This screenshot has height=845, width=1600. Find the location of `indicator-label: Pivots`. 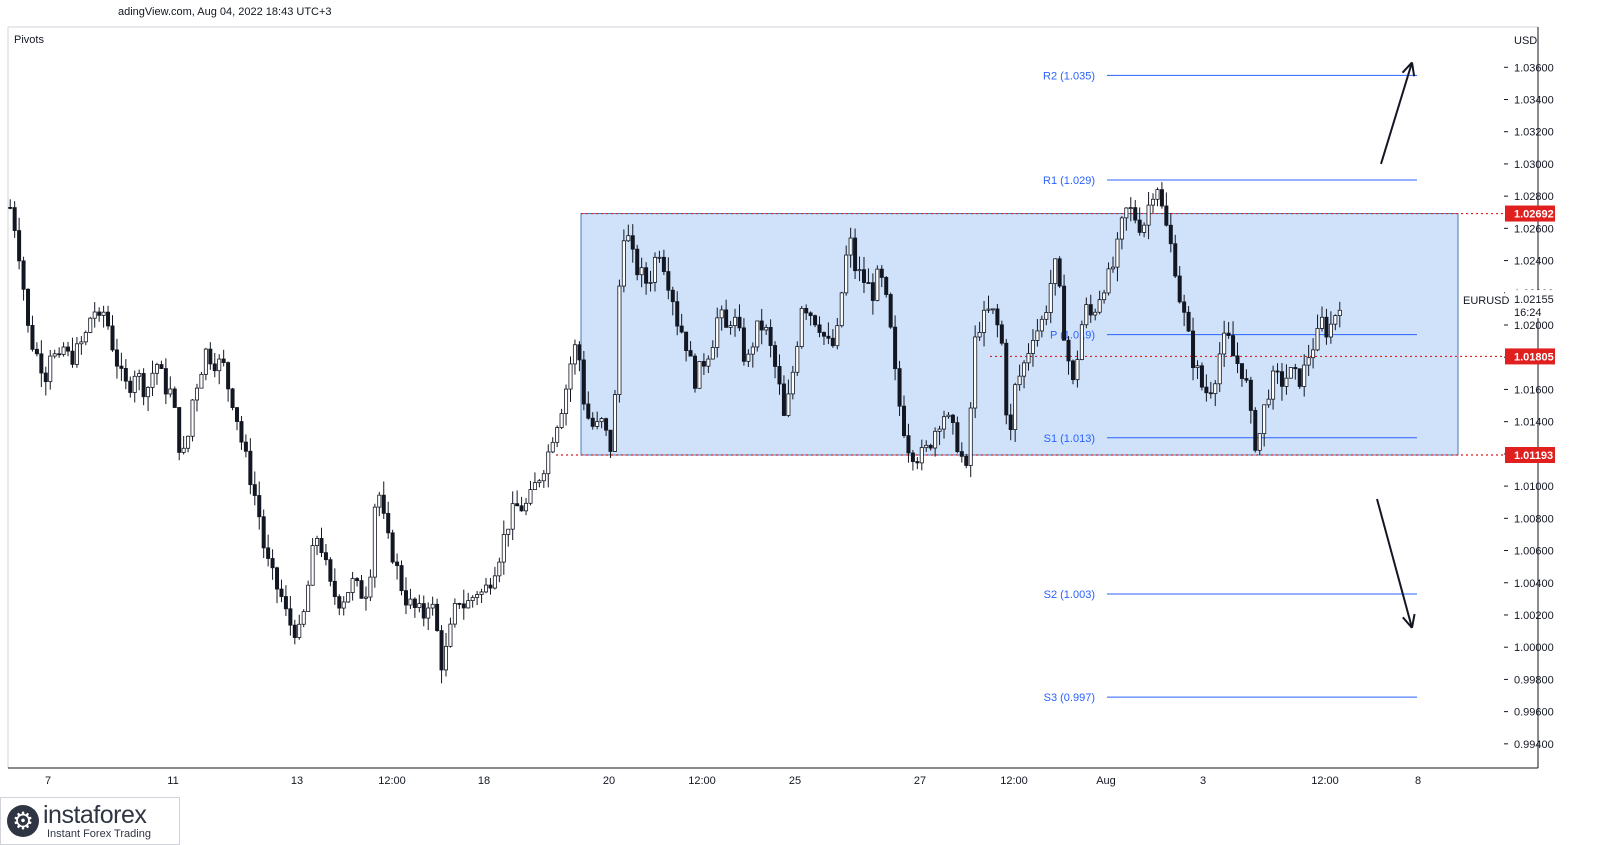

indicator-label: Pivots is located at coordinates (29, 40).